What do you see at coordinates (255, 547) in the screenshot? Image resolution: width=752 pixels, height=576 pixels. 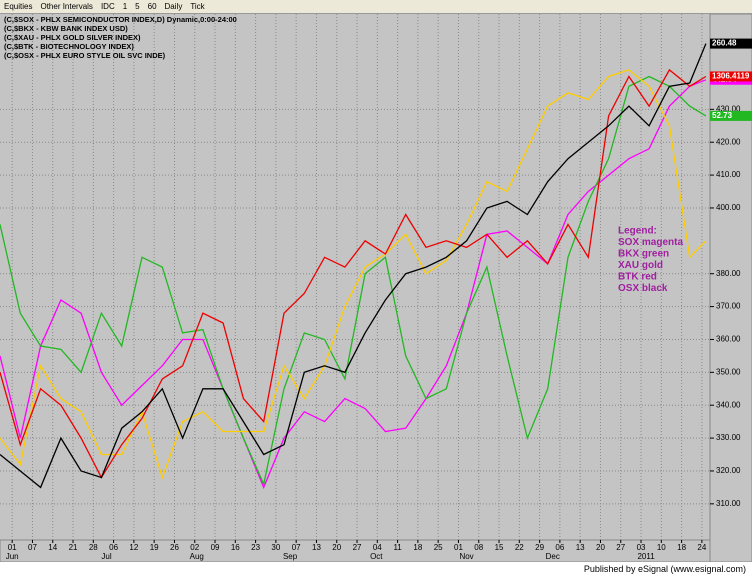 I see `x-tick-label: 23` at bounding box center [255, 547].